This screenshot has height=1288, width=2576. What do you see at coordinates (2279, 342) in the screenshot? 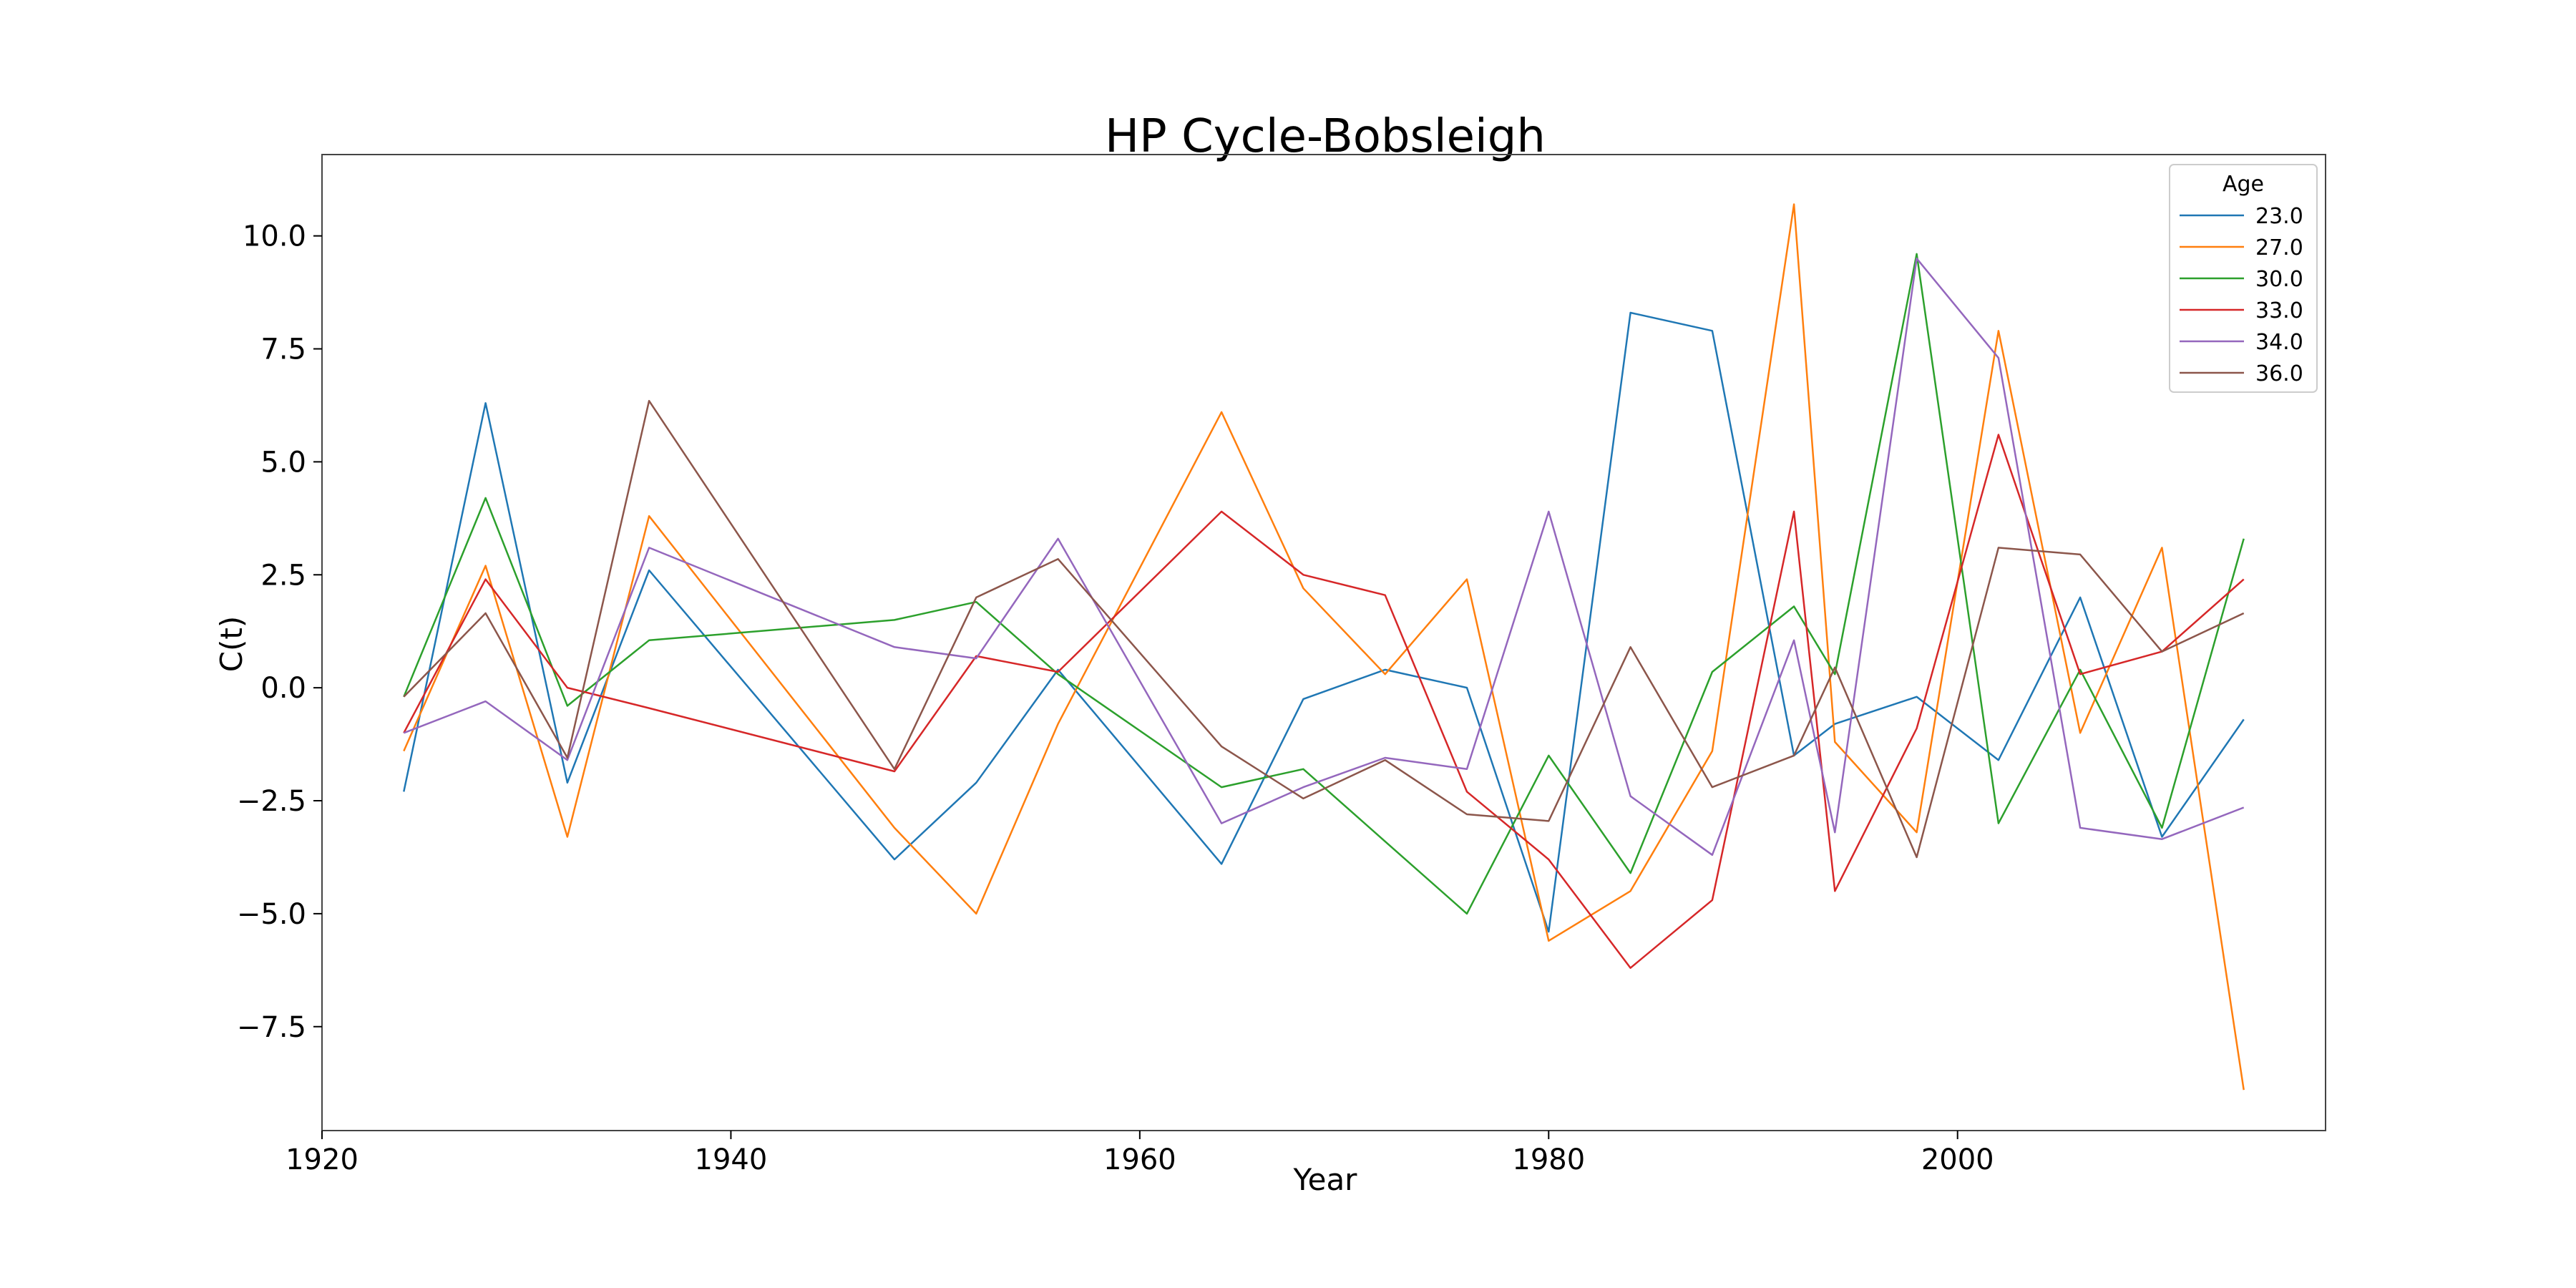
I see `legend-label-4: 34.0` at bounding box center [2279, 342].